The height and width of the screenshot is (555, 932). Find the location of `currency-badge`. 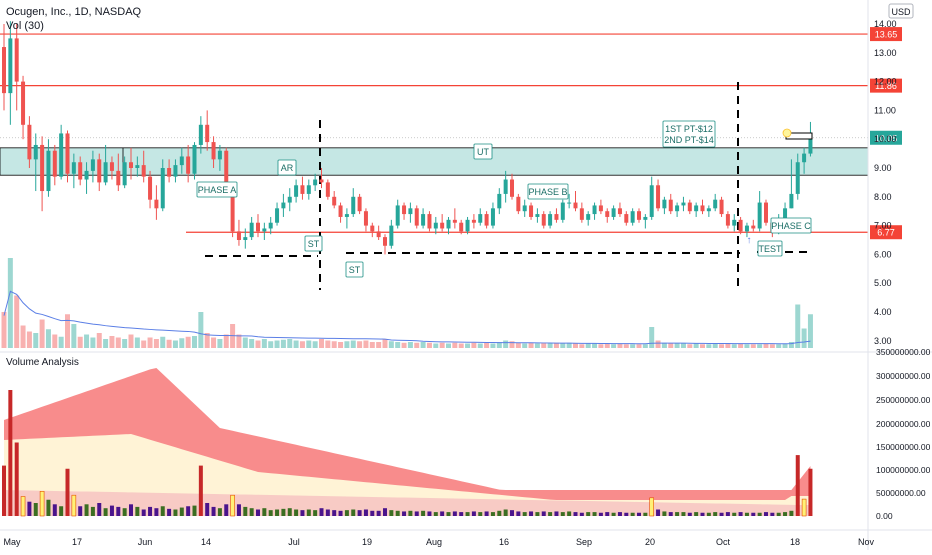

currency-badge is located at coordinates (901, 11).